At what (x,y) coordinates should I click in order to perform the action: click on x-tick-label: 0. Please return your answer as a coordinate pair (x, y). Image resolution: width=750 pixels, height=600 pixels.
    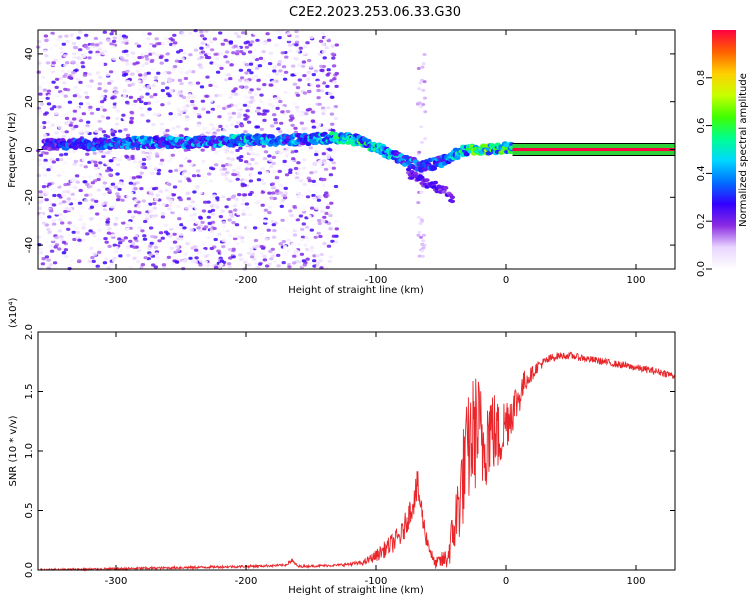
    Looking at the image, I should click on (506, 581).